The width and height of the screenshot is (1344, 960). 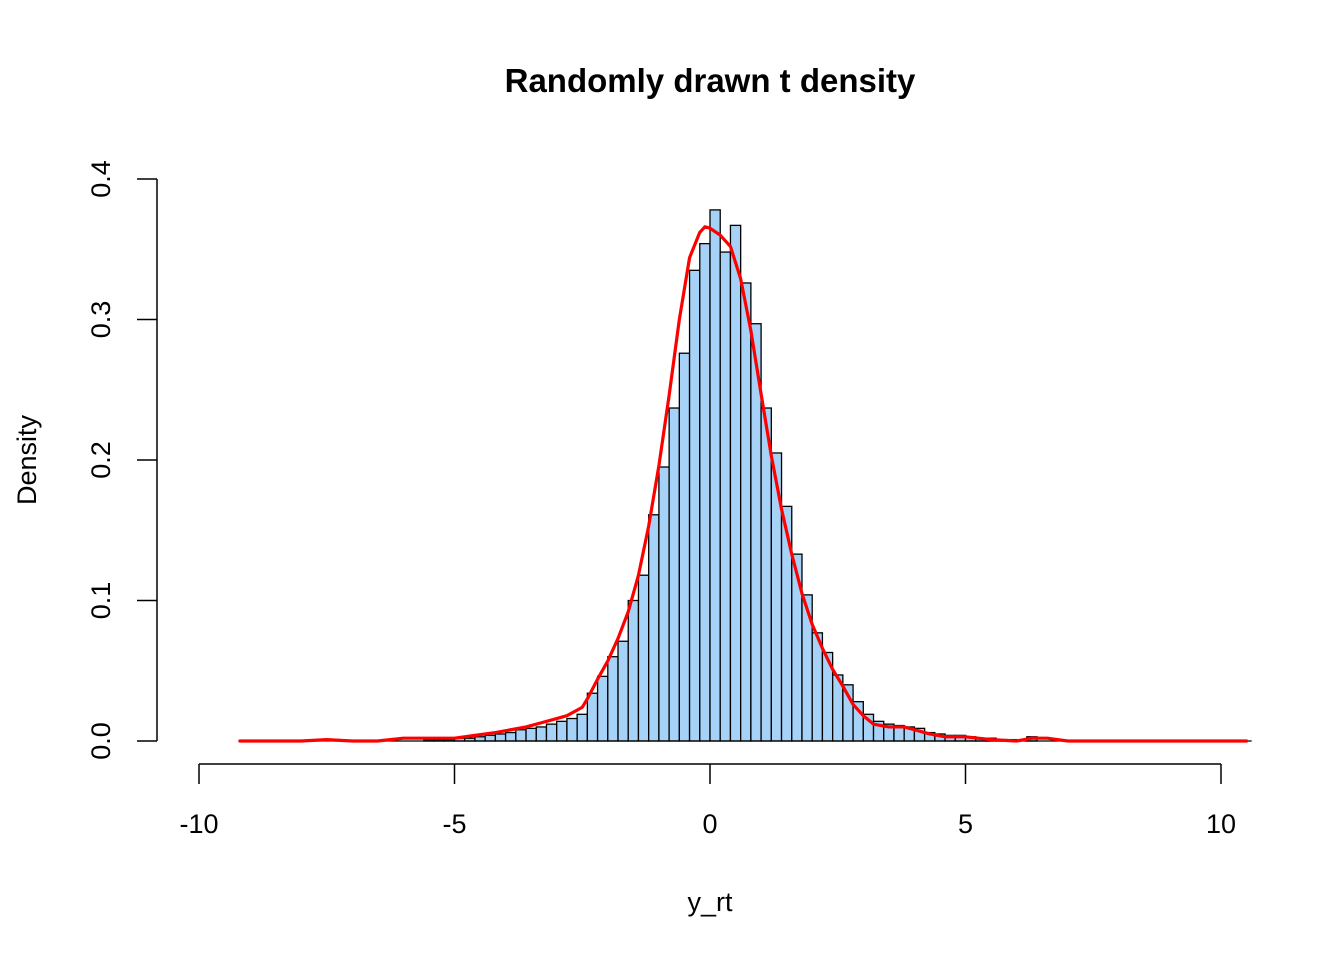 What do you see at coordinates (101, 601) in the screenshot?
I see `y-tick-label: 0.1` at bounding box center [101, 601].